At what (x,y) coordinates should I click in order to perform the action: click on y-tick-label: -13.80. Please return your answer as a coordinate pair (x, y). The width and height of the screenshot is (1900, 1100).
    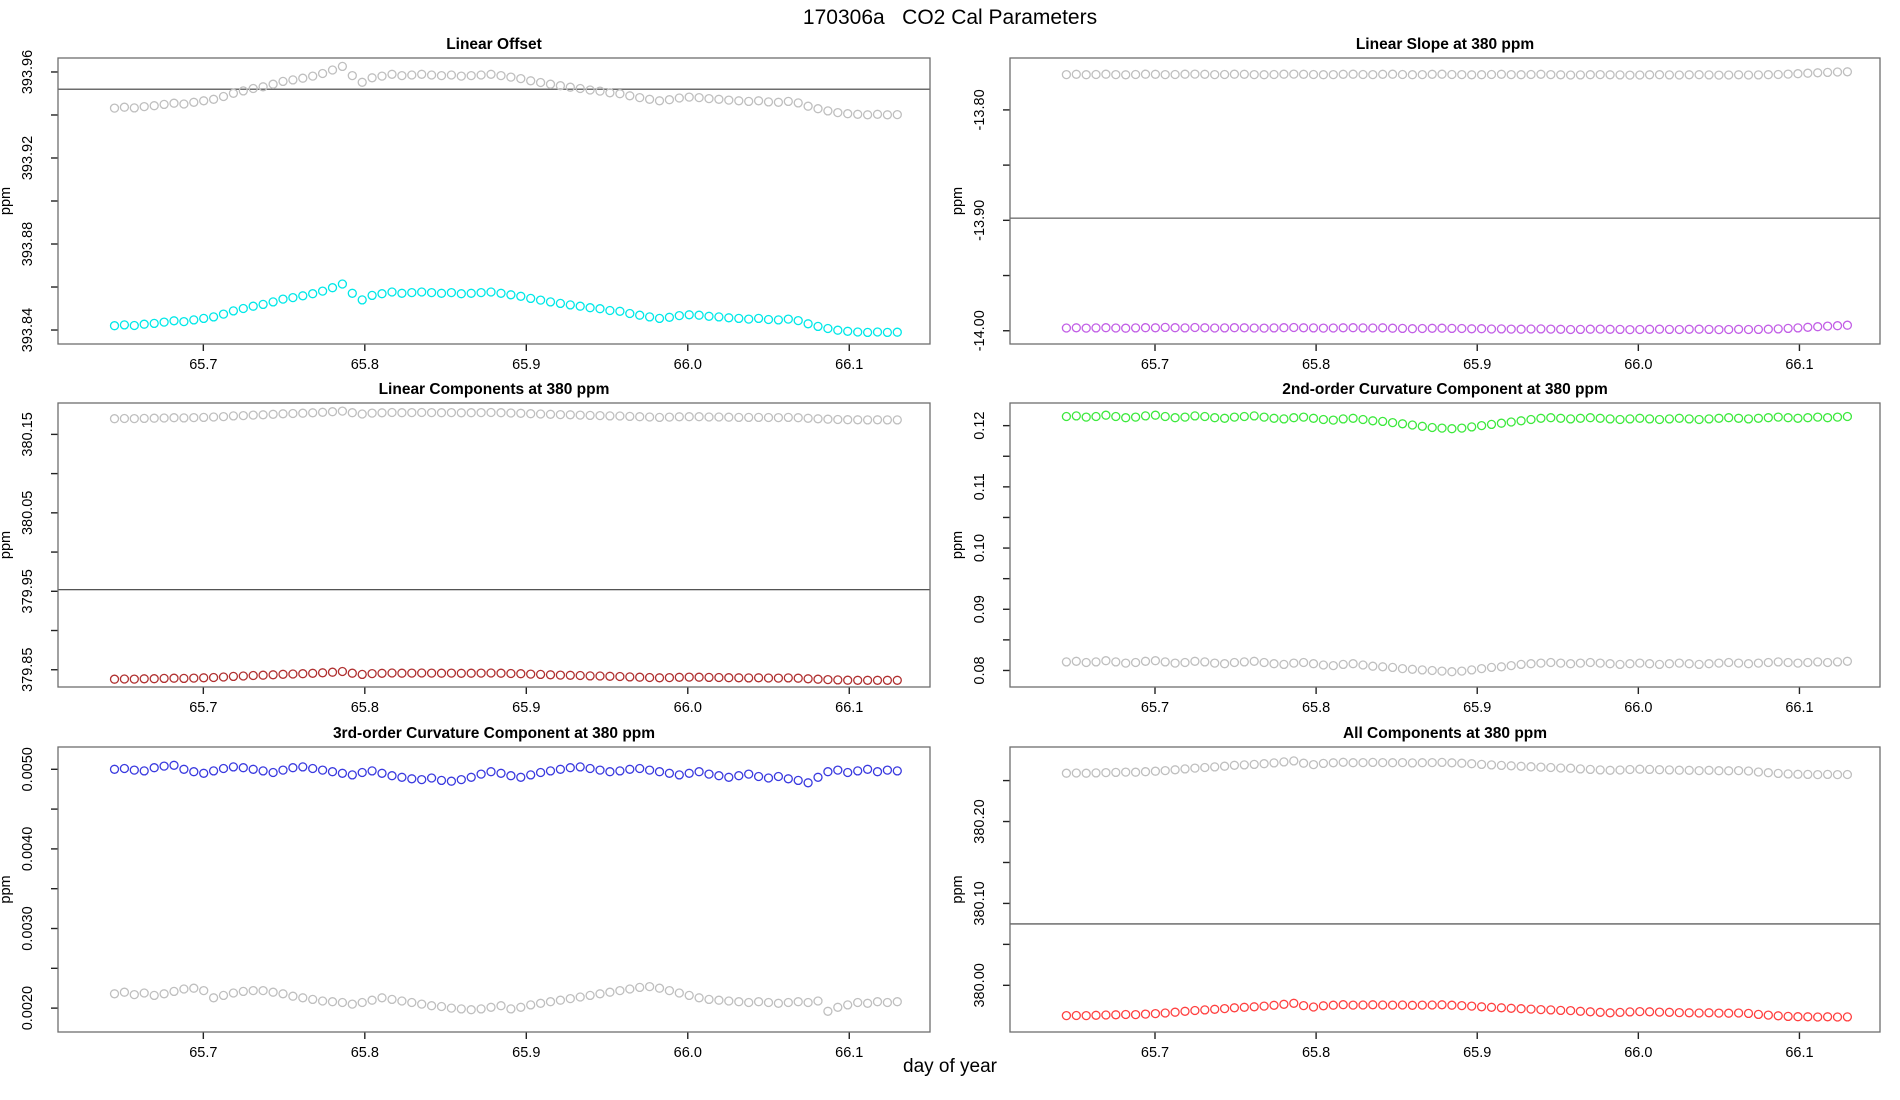
    Looking at the image, I should click on (980, 109).